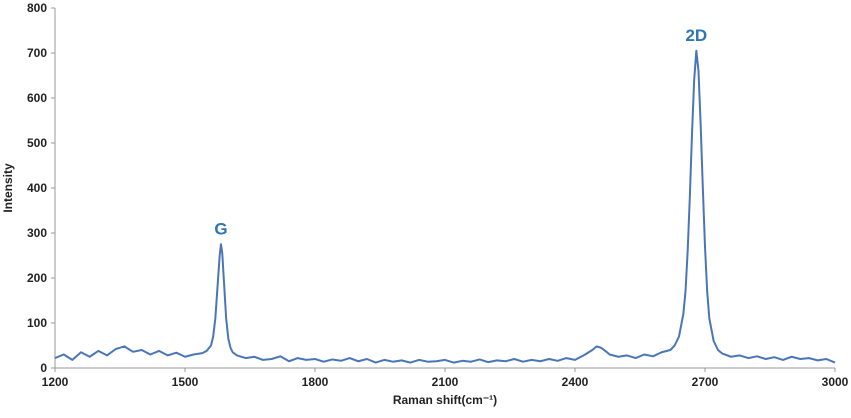 This screenshot has height=418, width=851. What do you see at coordinates (37, 323) in the screenshot?
I see `y-tick-label: 100` at bounding box center [37, 323].